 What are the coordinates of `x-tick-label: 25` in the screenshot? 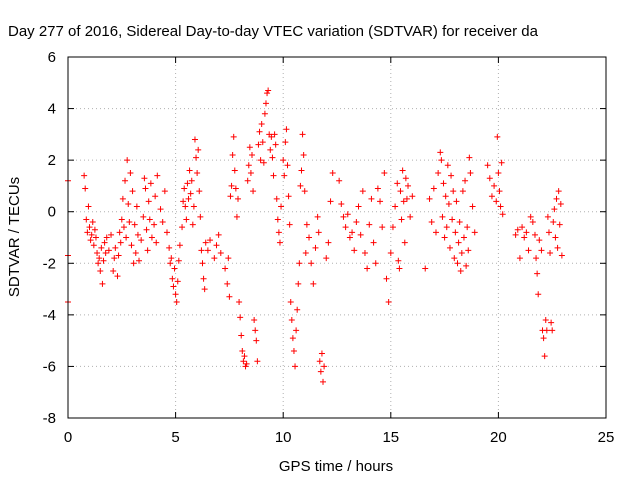 It's located at (606, 437).